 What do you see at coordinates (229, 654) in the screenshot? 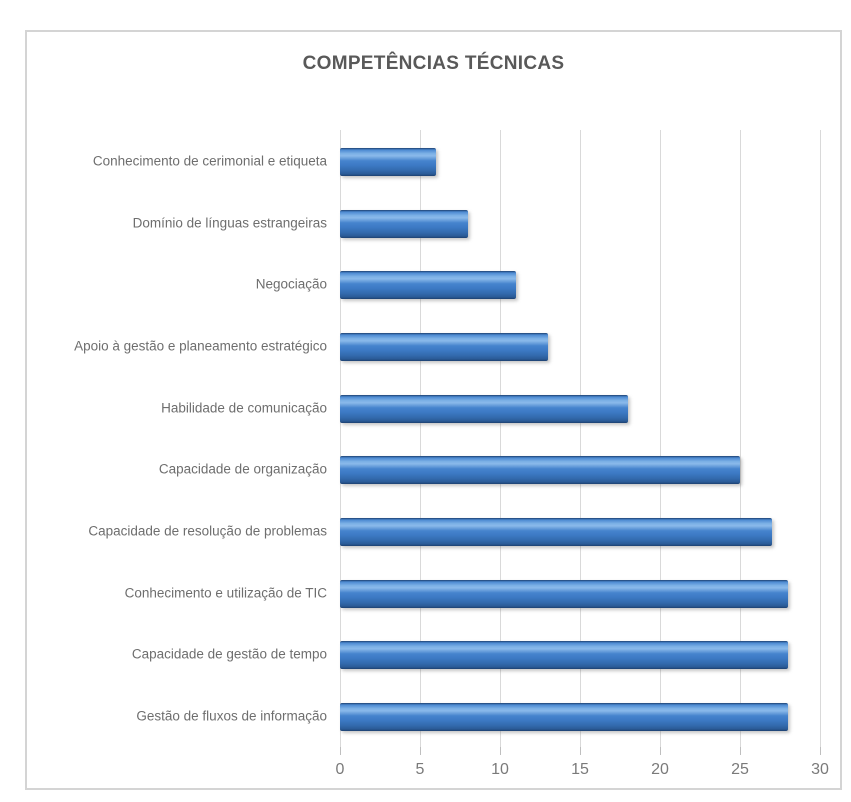
I see `category-label-9: Capacidade de gestão de tempo` at bounding box center [229, 654].